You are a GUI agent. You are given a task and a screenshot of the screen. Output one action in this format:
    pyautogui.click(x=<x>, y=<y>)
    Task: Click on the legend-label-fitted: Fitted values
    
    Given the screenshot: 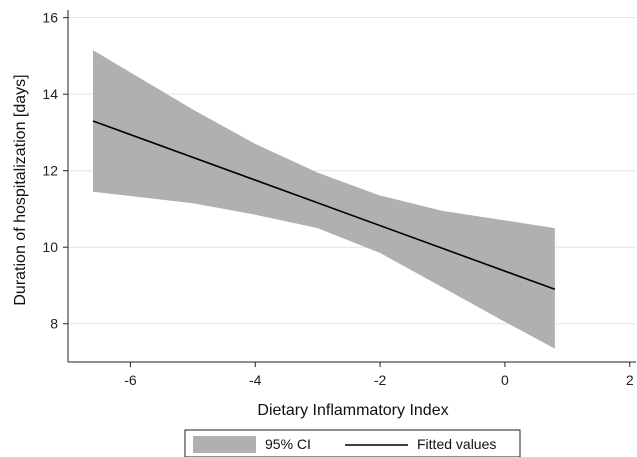 What is the action you would take?
    pyautogui.click(x=456, y=444)
    